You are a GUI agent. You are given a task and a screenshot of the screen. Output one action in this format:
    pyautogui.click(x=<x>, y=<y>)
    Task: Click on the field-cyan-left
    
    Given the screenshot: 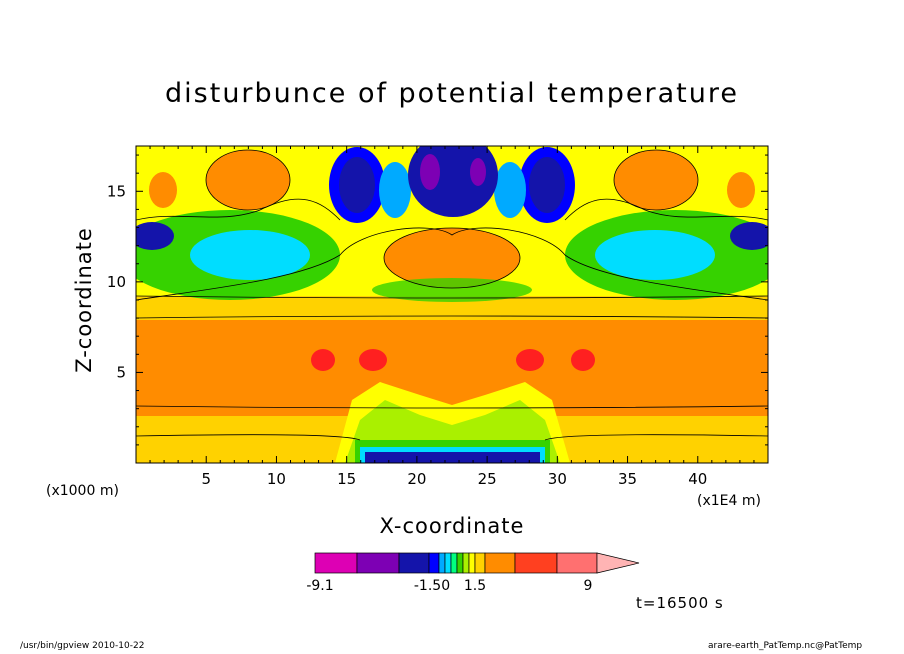 What is the action you would take?
    pyautogui.click(x=250, y=255)
    